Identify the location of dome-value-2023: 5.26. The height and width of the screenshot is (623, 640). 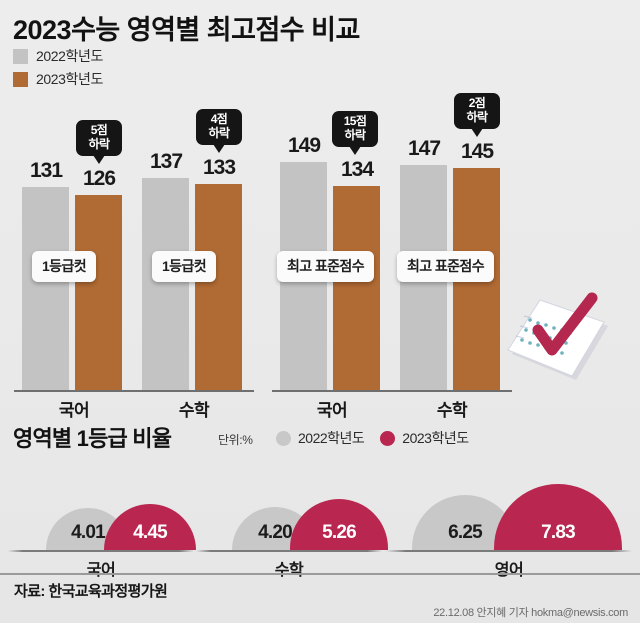
(339, 532).